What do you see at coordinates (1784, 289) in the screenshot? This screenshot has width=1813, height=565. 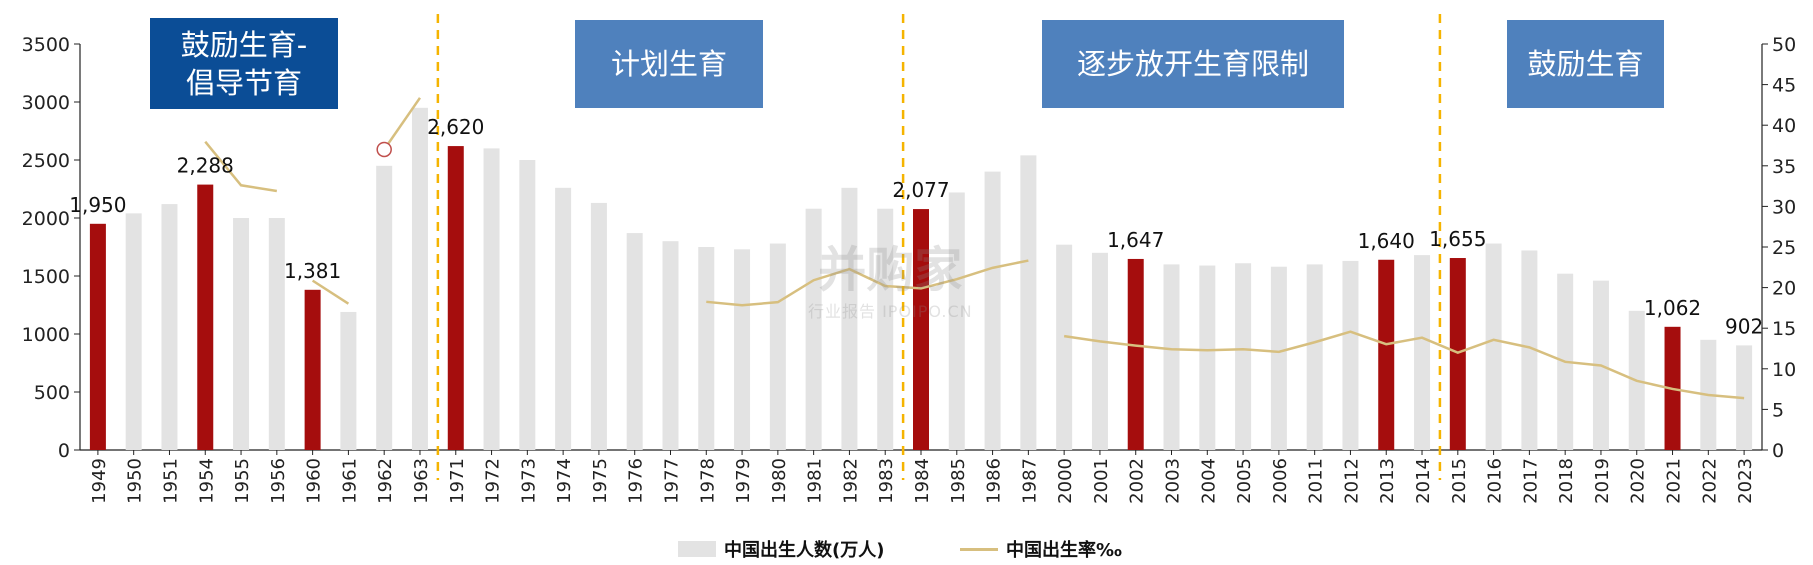 I see `y-right-tick-label: 20` at bounding box center [1784, 289].